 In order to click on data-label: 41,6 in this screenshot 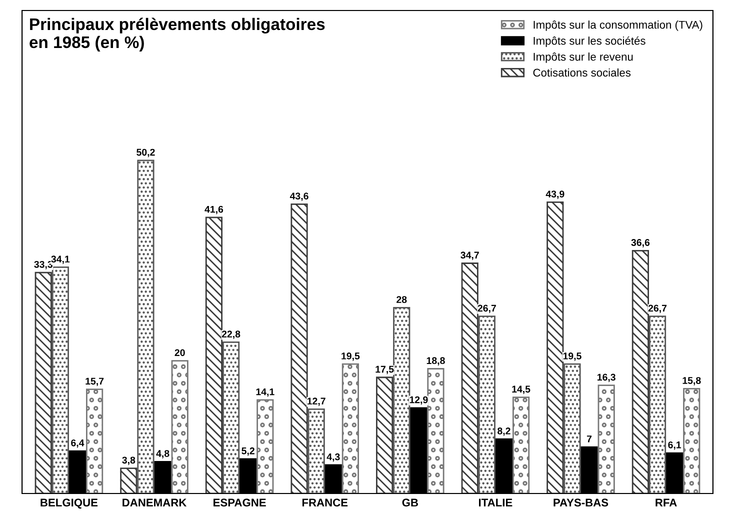, I will do `click(214, 210)`.